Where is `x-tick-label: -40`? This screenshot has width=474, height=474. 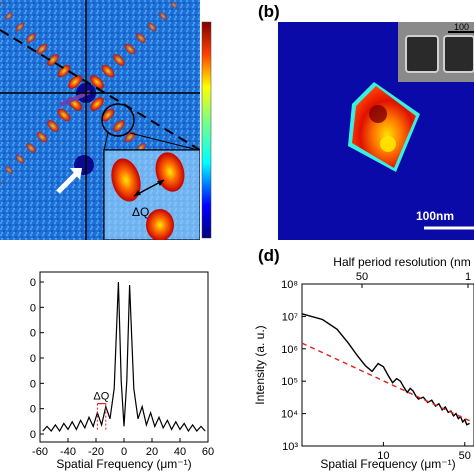 x-tick-label: -40 is located at coordinates (68, 452).